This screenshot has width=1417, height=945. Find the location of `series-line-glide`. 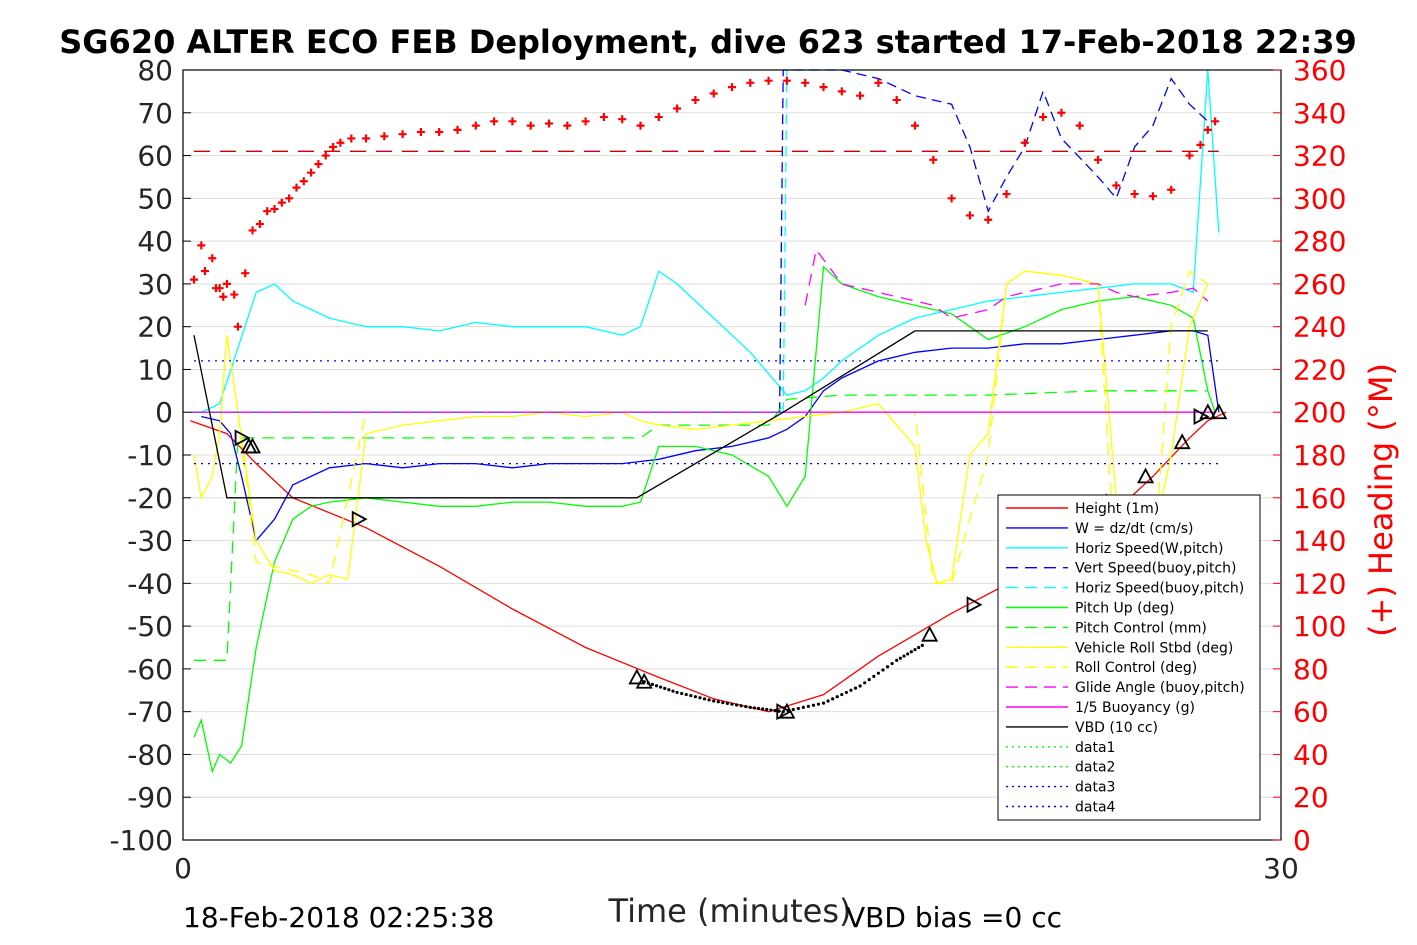

series-line-glide is located at coordinates (1006, 283).